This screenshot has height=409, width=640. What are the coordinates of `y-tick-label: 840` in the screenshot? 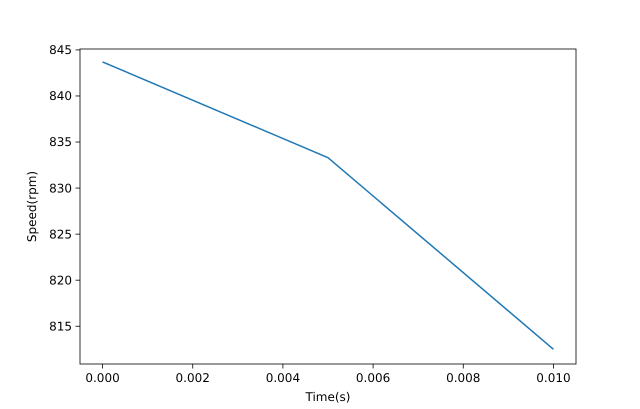 It's located at (60, 96).